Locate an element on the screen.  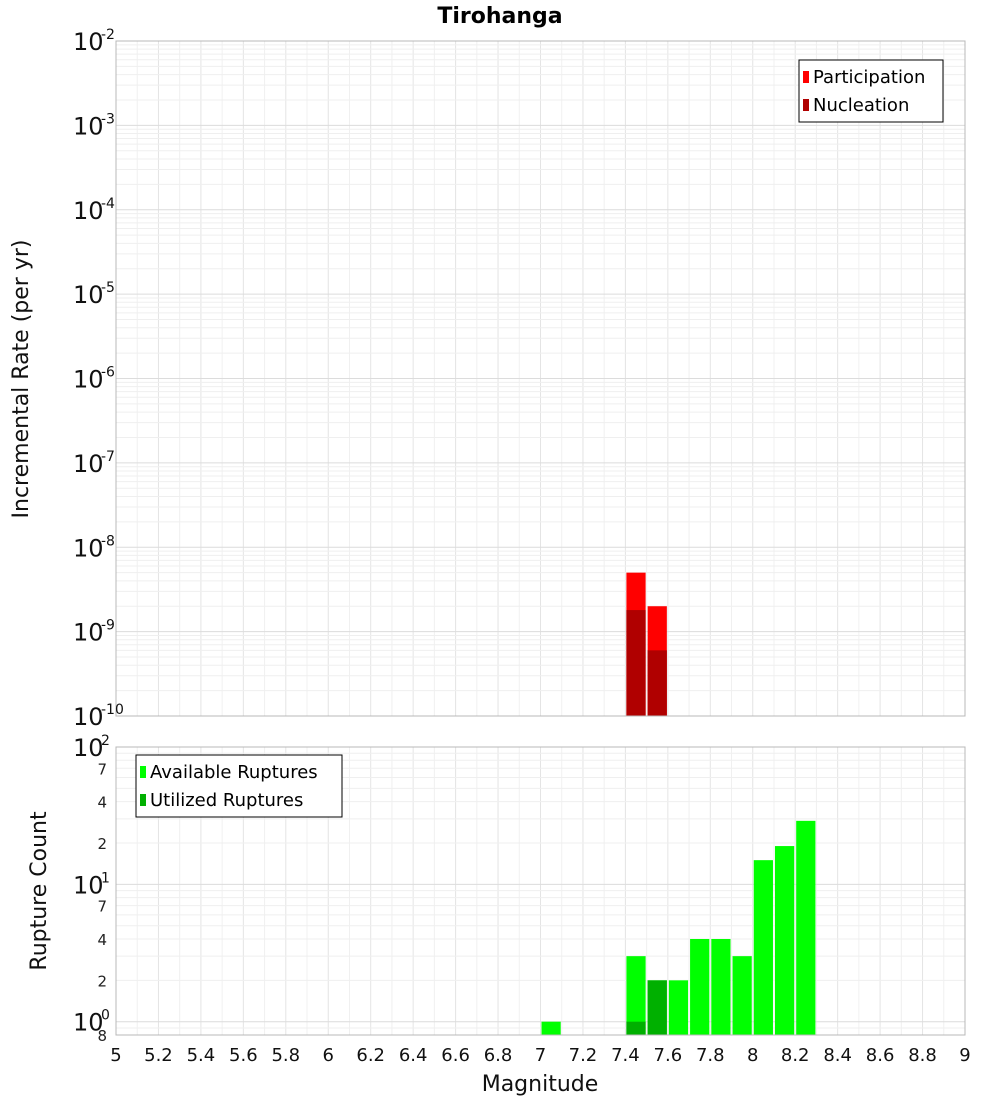
x-tick-label: 8.8 is located at coordinates (922, 1055).